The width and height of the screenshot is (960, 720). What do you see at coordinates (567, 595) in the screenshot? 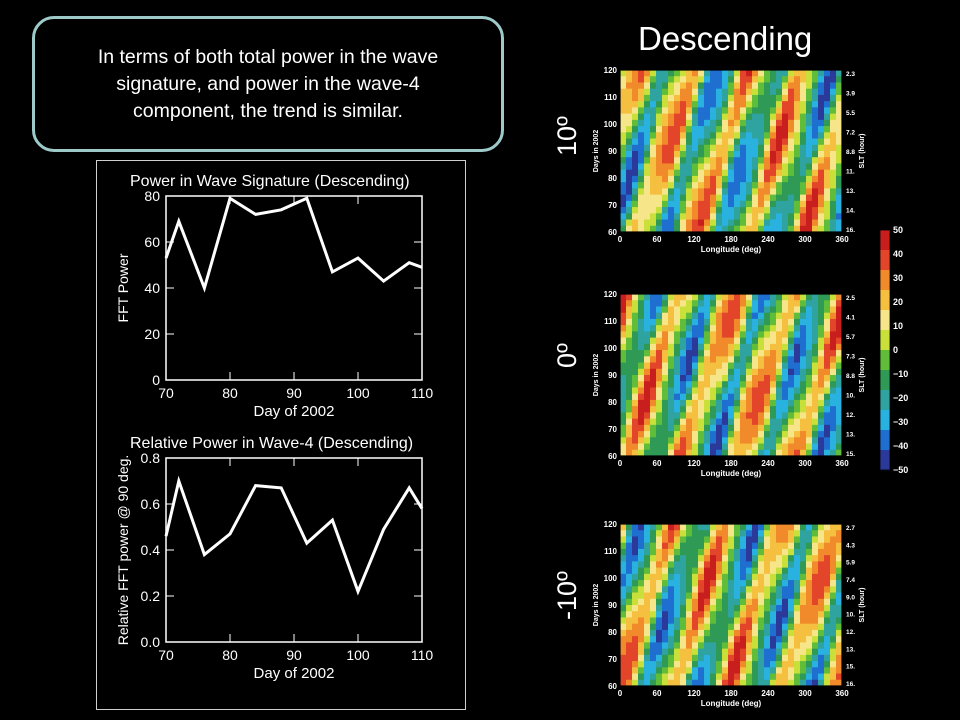
I see `latitude-label-minus10: -10º` at bounding box center [567, 595].